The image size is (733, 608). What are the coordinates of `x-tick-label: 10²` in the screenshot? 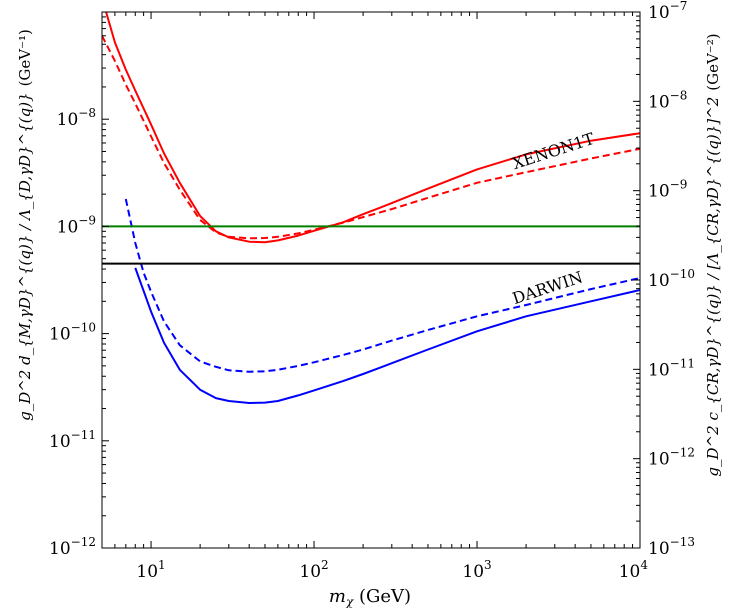 It's located at (313, 570).